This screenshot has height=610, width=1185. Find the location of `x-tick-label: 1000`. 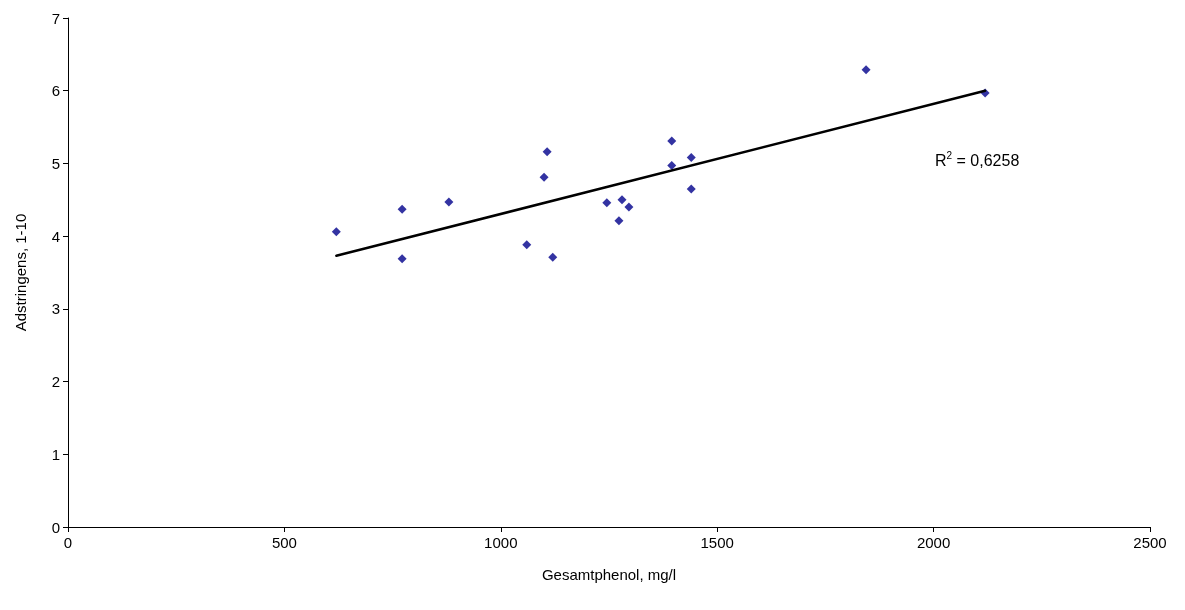

x-tick-label: 1000 is located at coordinates (501, 542).